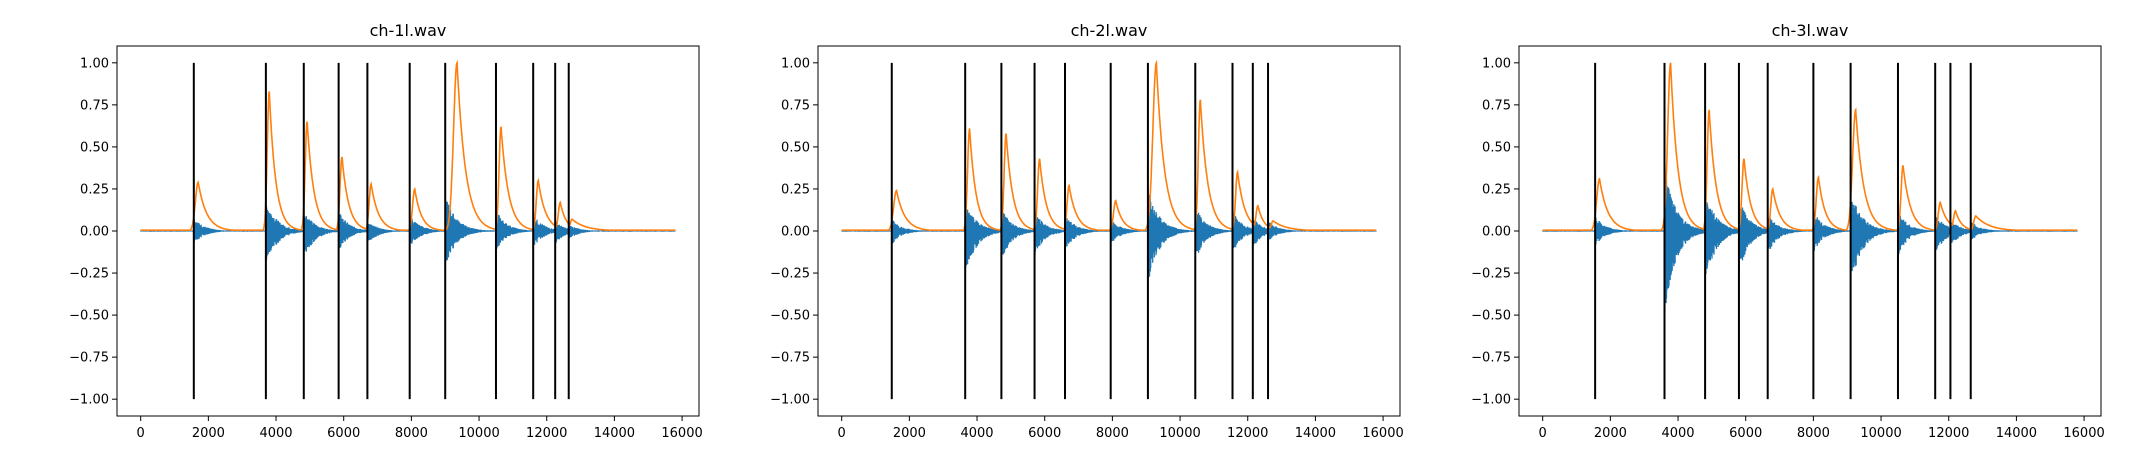 The image size is (2149, 463). I want to click on subplot-title: ch-3l.wav, so click(1810, 30).